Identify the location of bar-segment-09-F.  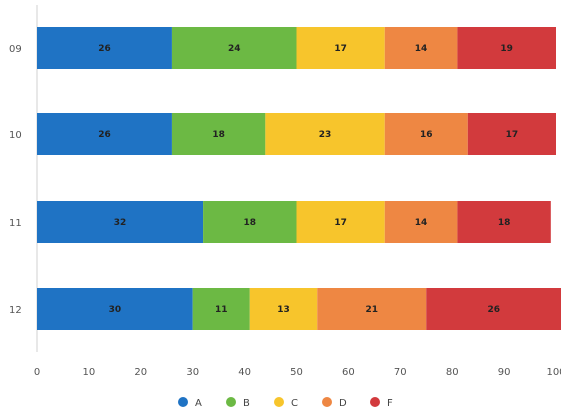
(506, 48).